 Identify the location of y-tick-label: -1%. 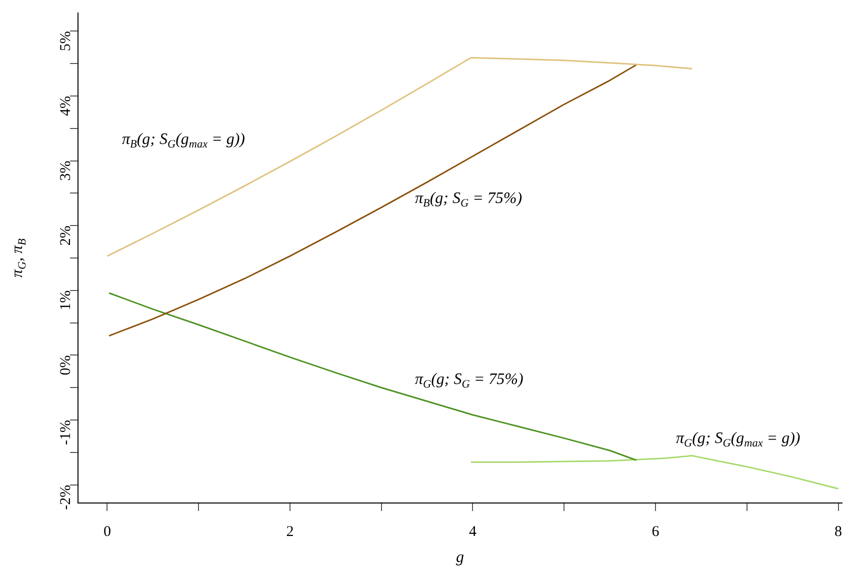
(66, 433).